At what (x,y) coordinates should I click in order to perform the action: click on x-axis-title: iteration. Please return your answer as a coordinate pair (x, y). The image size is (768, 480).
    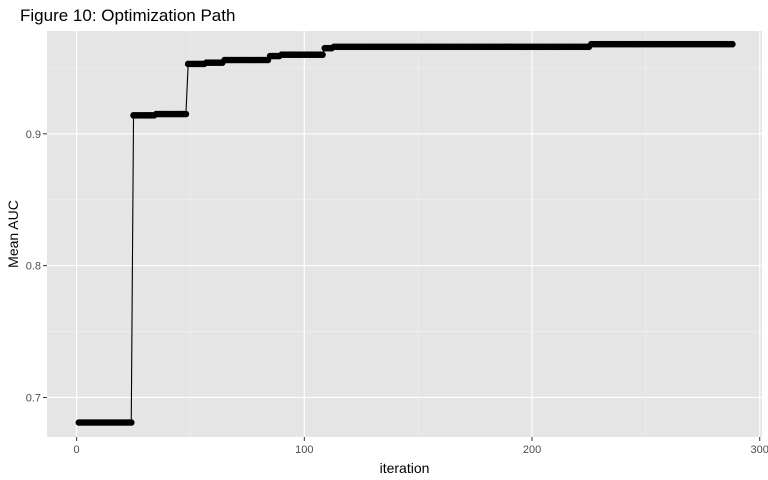
    Looking at the image, I should click on (405, 468).